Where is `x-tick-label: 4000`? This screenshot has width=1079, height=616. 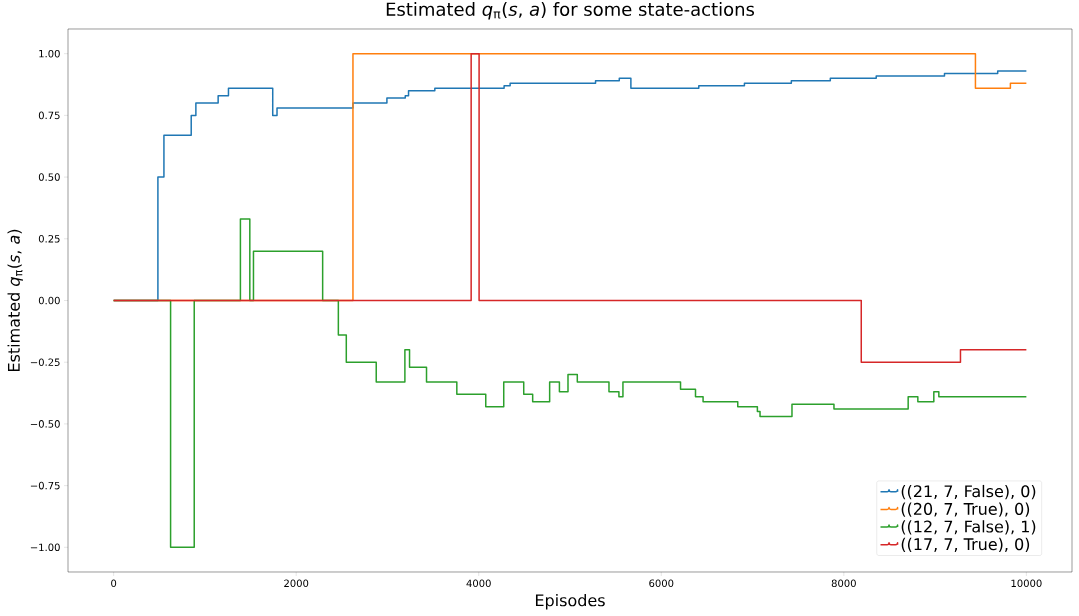
x-tick-label: 4000 is located at coordinates (478, 583).